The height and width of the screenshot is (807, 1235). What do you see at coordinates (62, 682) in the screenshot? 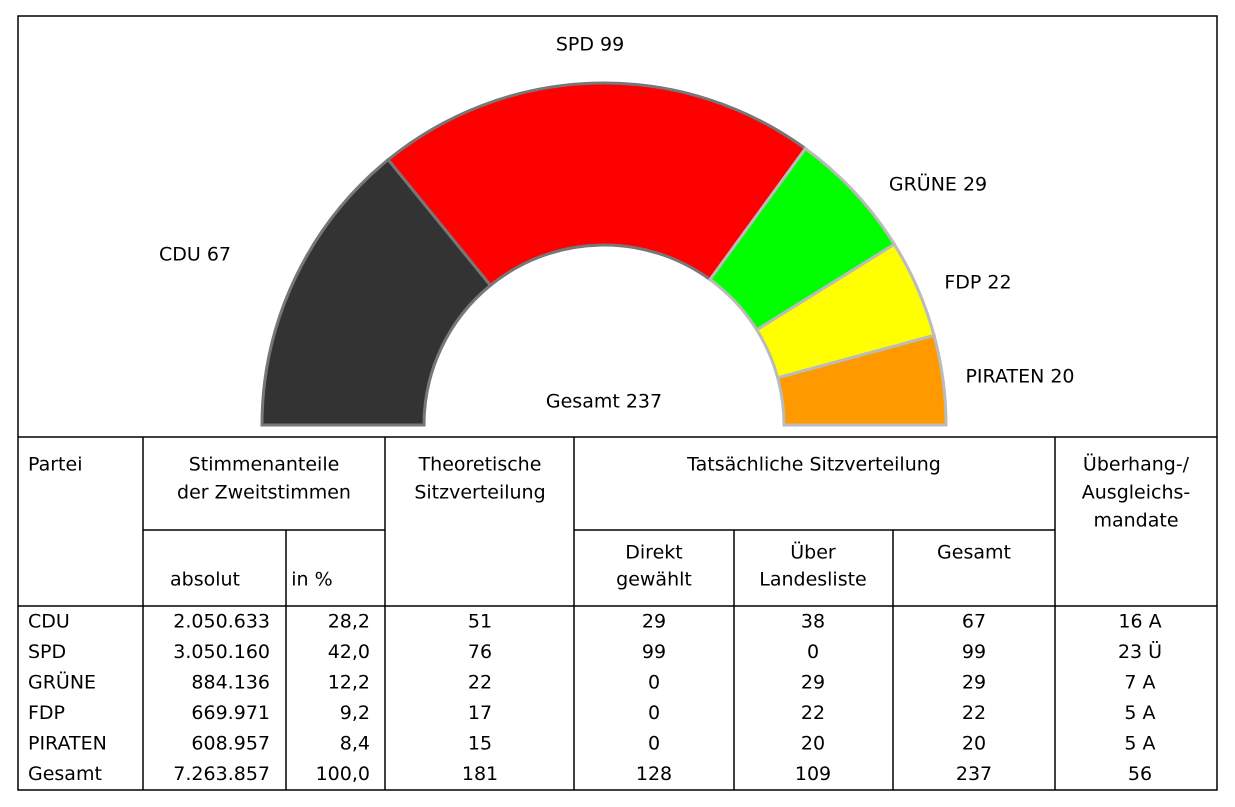
I see `cell: GRÜNE` at bounding box center [62, 682].